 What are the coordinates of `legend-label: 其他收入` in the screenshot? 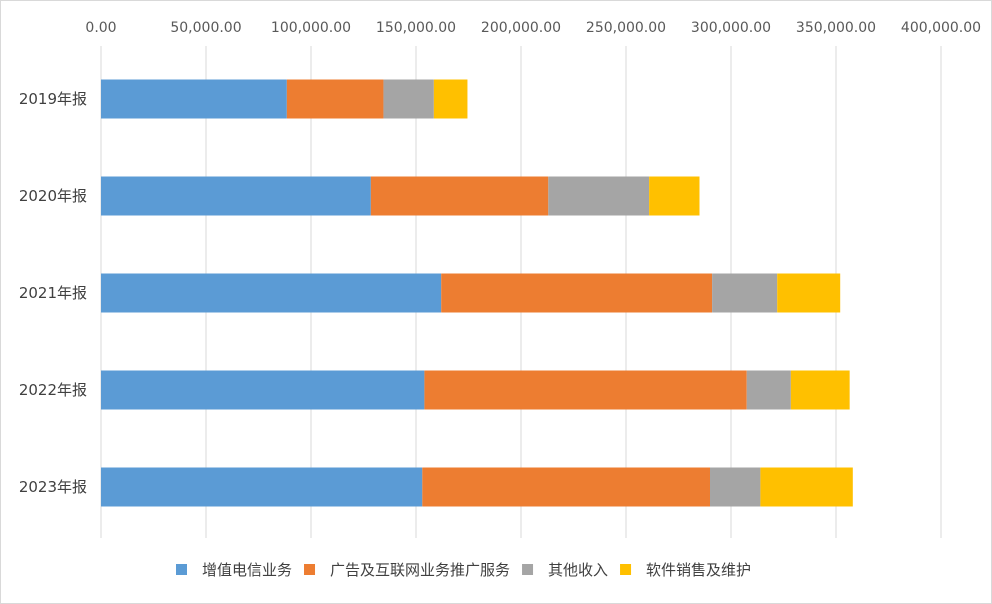 It's located at (578, 570).